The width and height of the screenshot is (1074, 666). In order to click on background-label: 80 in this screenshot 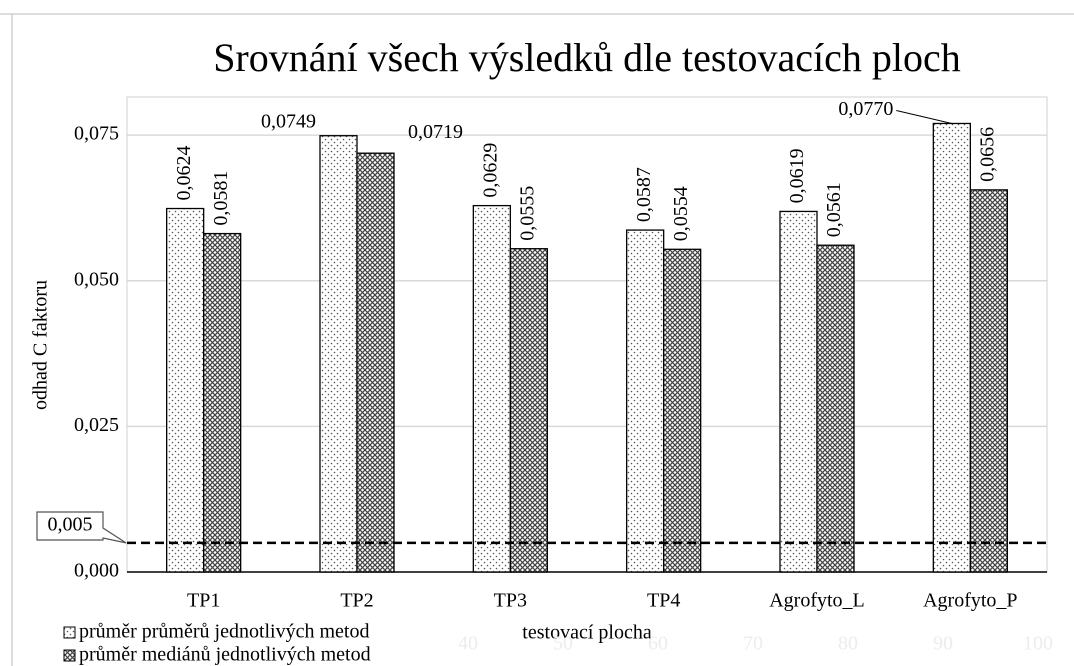, I will do `click(848, 644)`.